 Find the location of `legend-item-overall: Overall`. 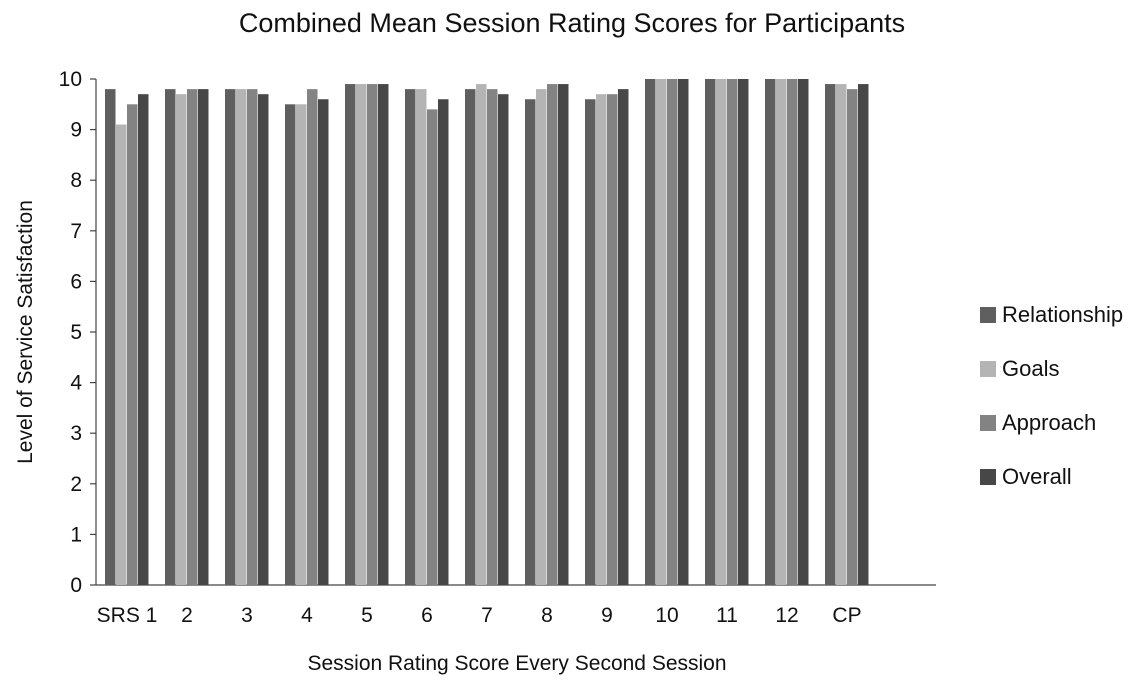

legend-item-overall: Overall is located at coordinates (1051, 477).